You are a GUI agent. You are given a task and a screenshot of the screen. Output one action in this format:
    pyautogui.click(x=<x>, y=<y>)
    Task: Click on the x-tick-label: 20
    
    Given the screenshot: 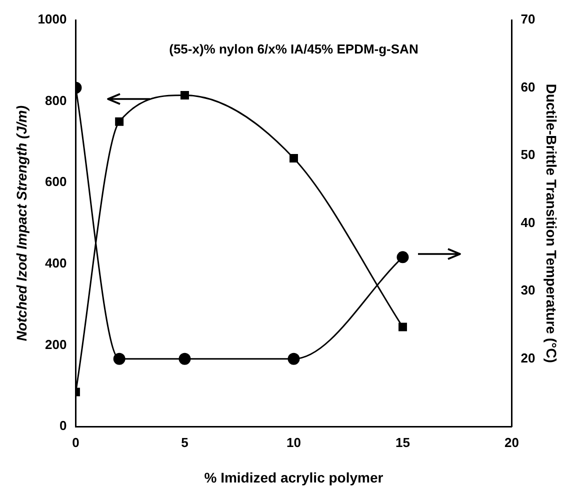 What is the action you would take?
    pyautogui.click(x=511, y=442)
    